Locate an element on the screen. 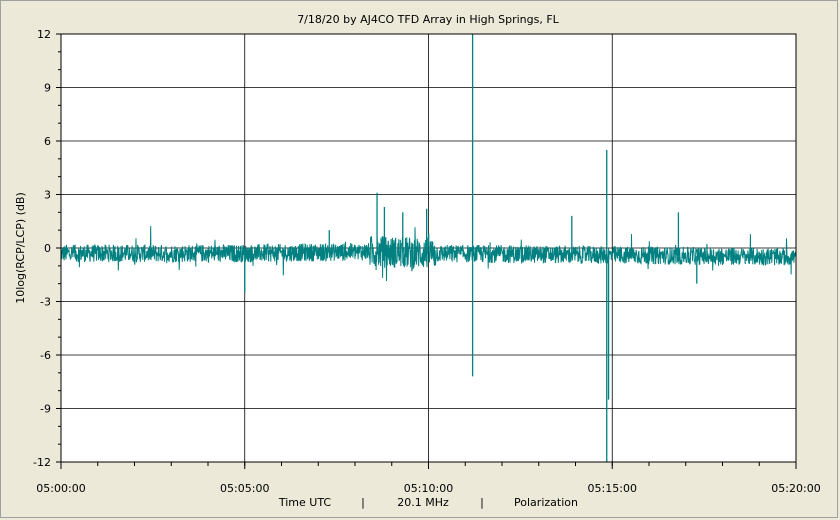 Image resolution: width=840 pixels, height=520 pixels. y-tick-label: -3 is located at coordinates (45, 302).